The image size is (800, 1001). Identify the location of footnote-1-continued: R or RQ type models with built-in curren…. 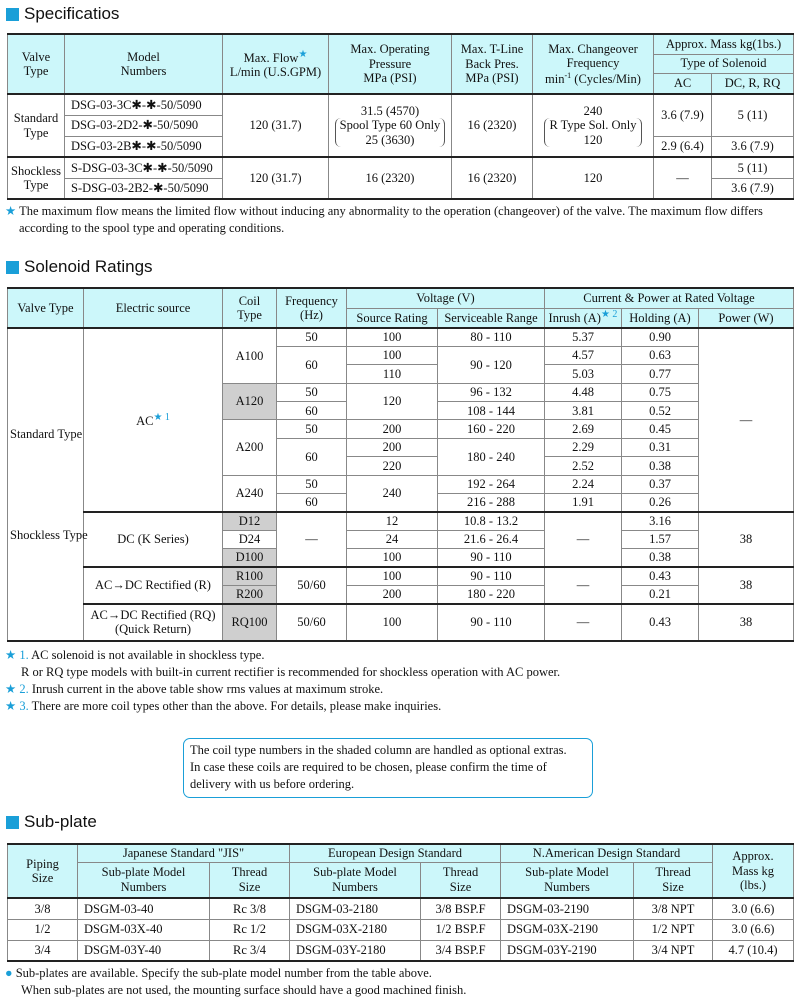
(291, 672).